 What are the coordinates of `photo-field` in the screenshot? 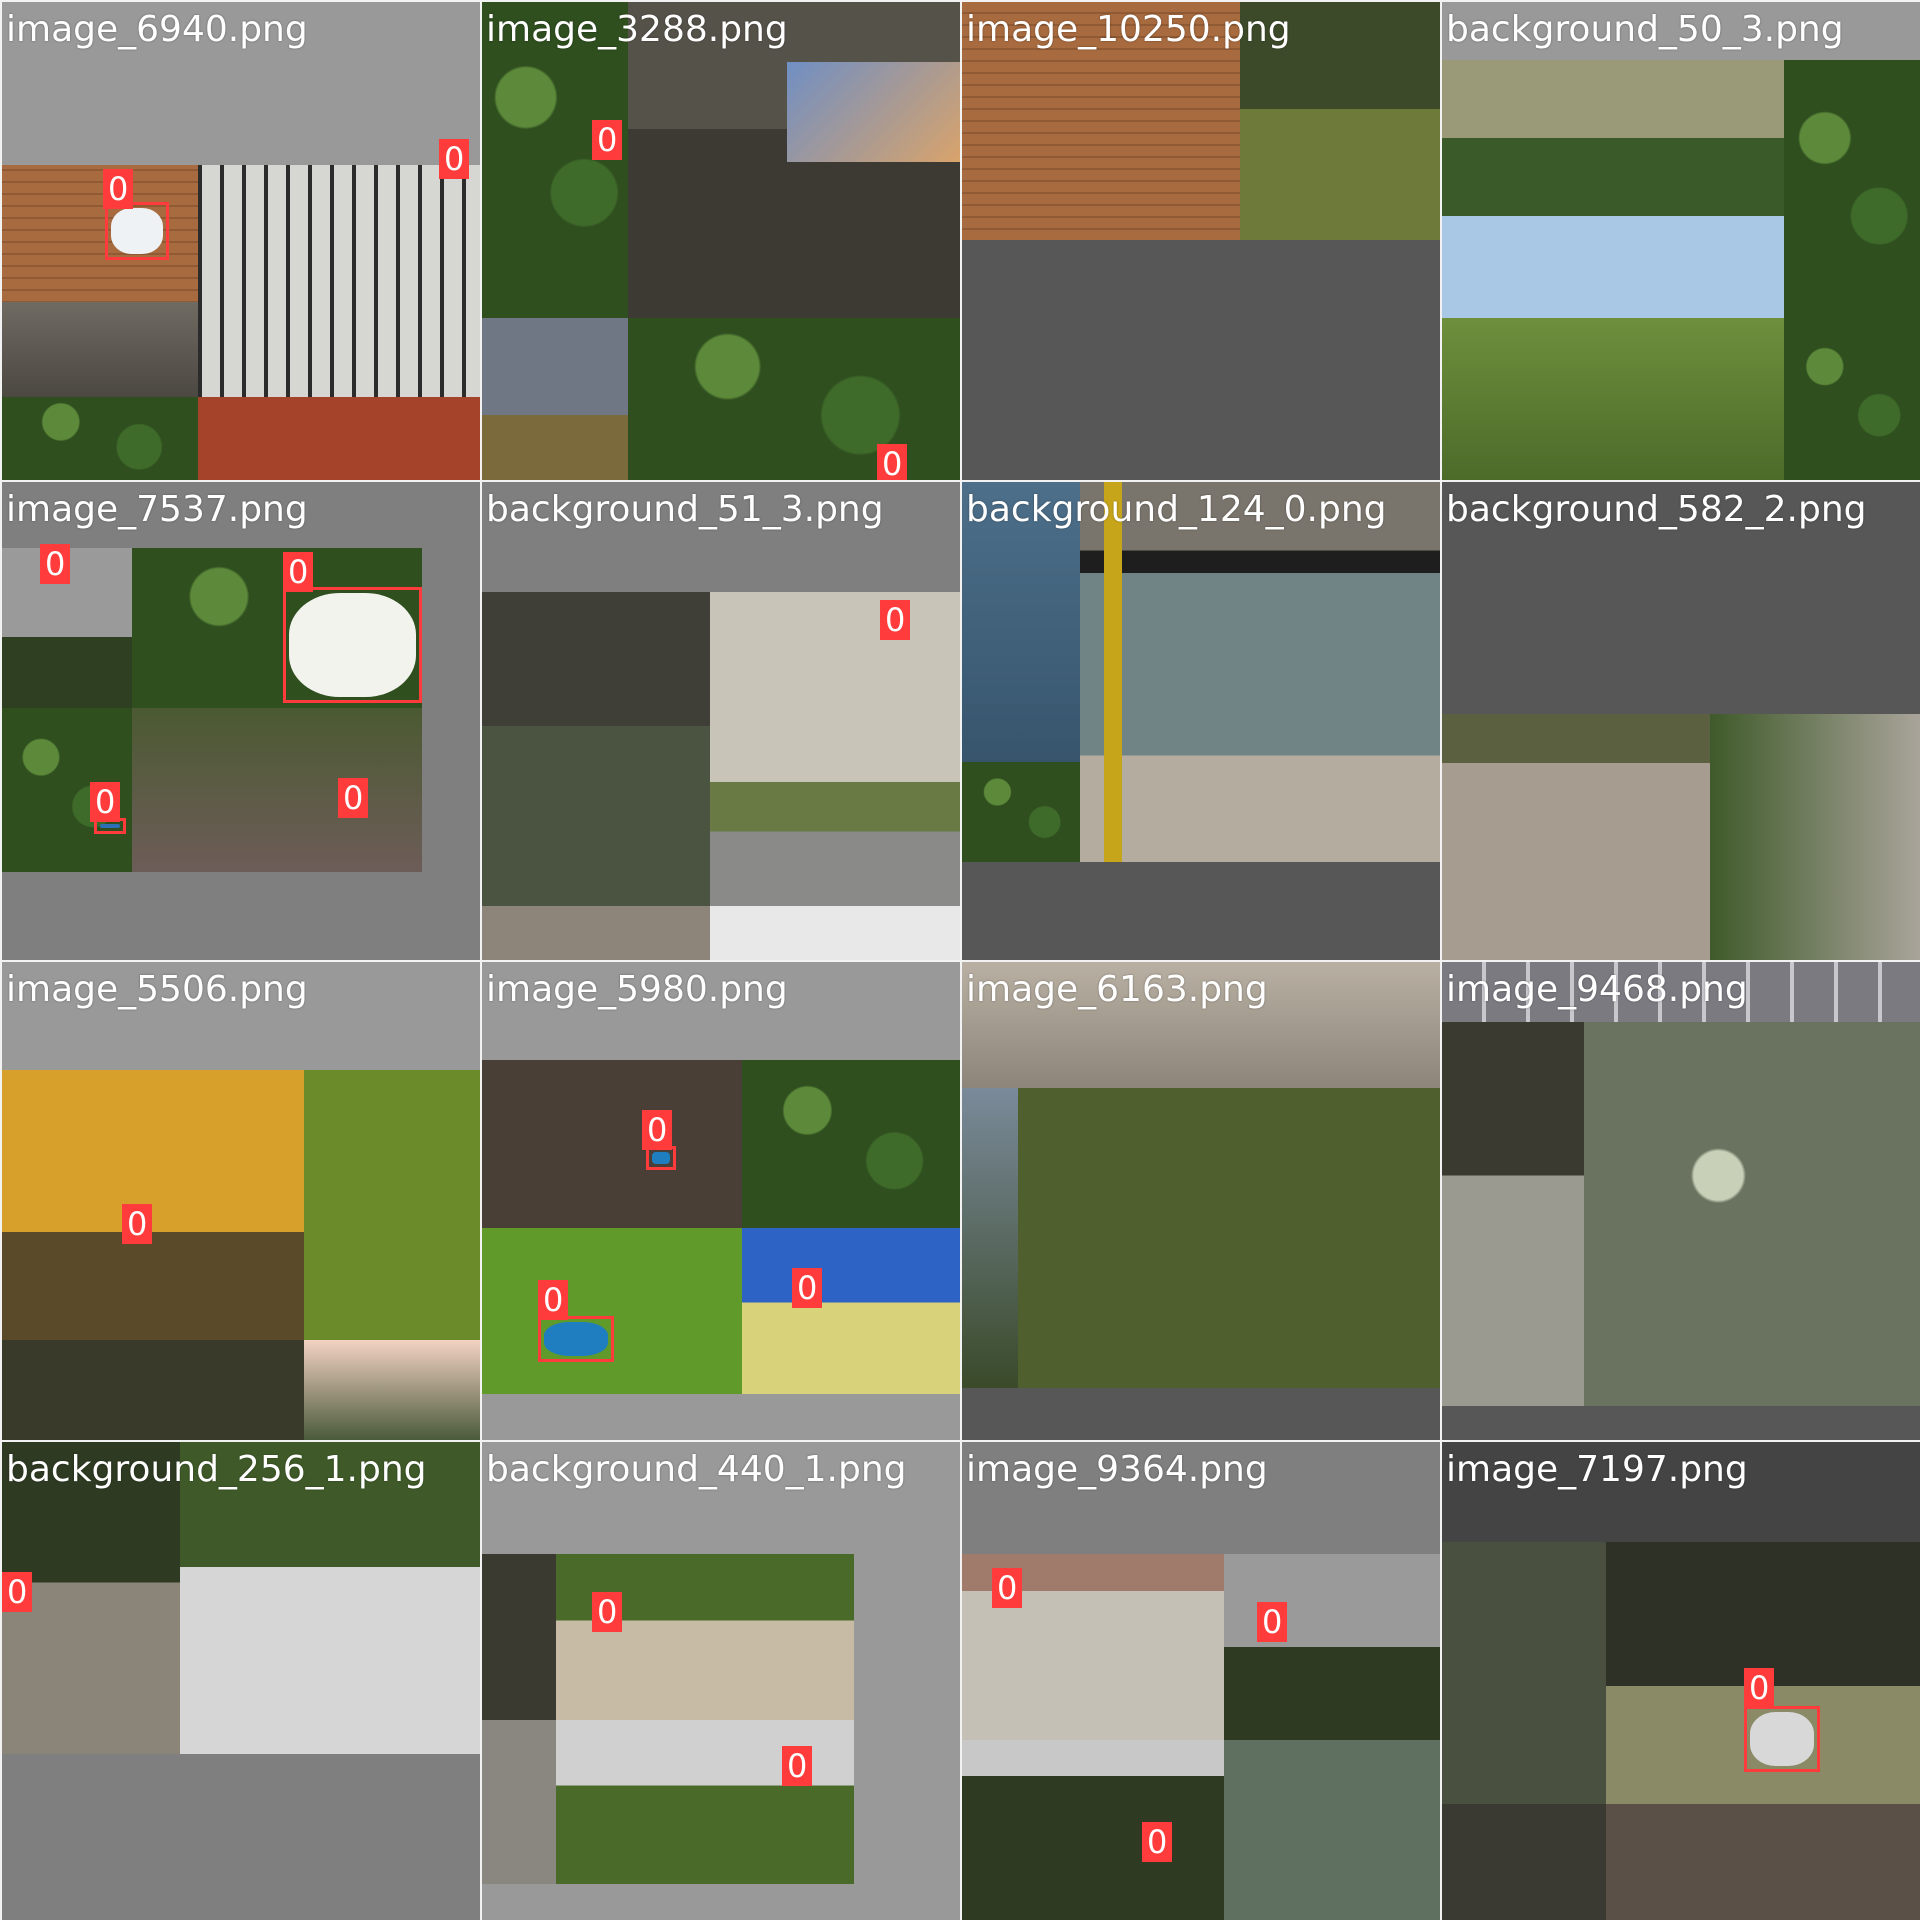 It's located at (1513, 1214).